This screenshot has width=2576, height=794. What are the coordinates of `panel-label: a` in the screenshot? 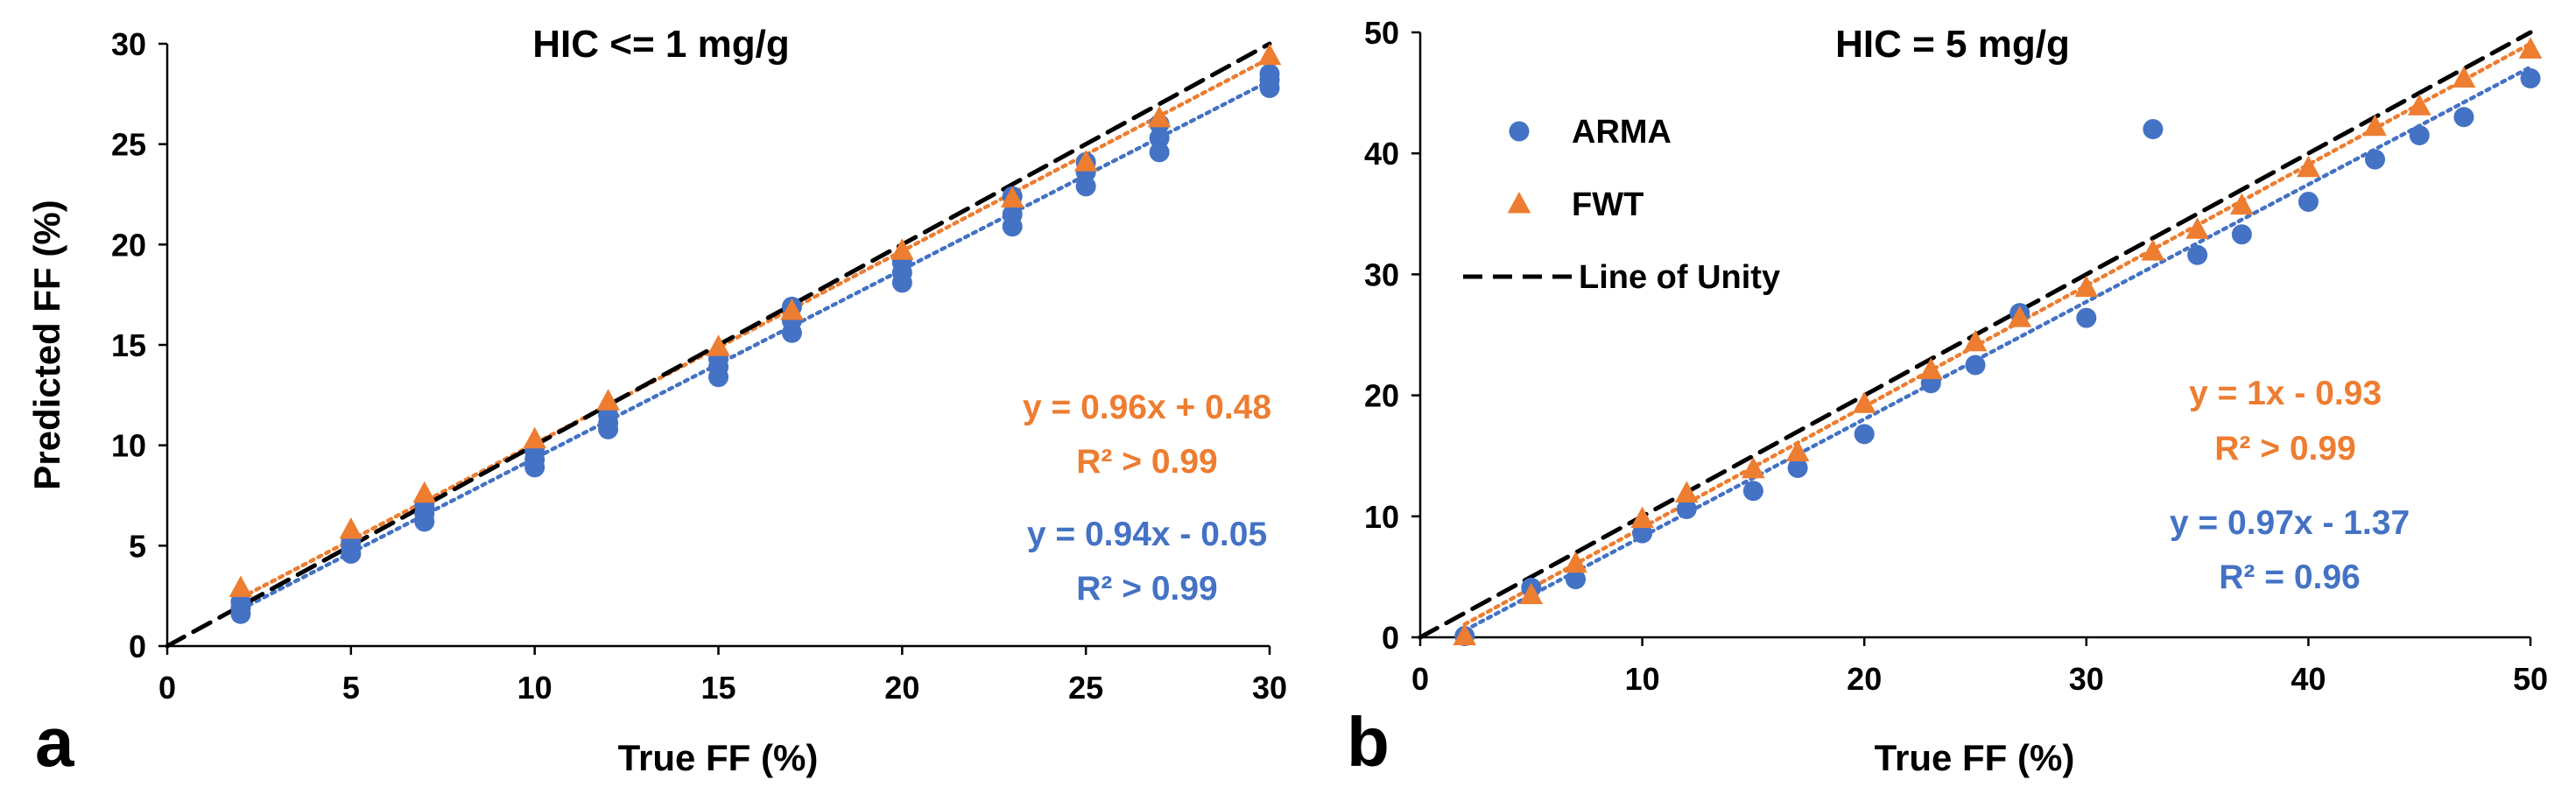 It's located at (54, 742).